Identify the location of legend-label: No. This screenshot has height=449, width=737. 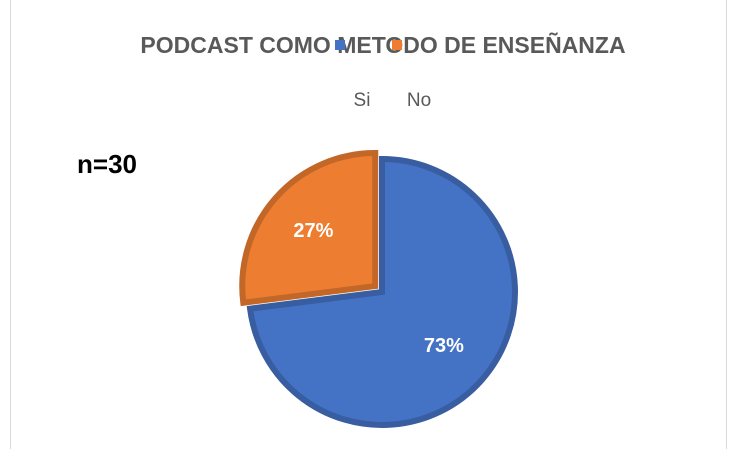
(419, 100).